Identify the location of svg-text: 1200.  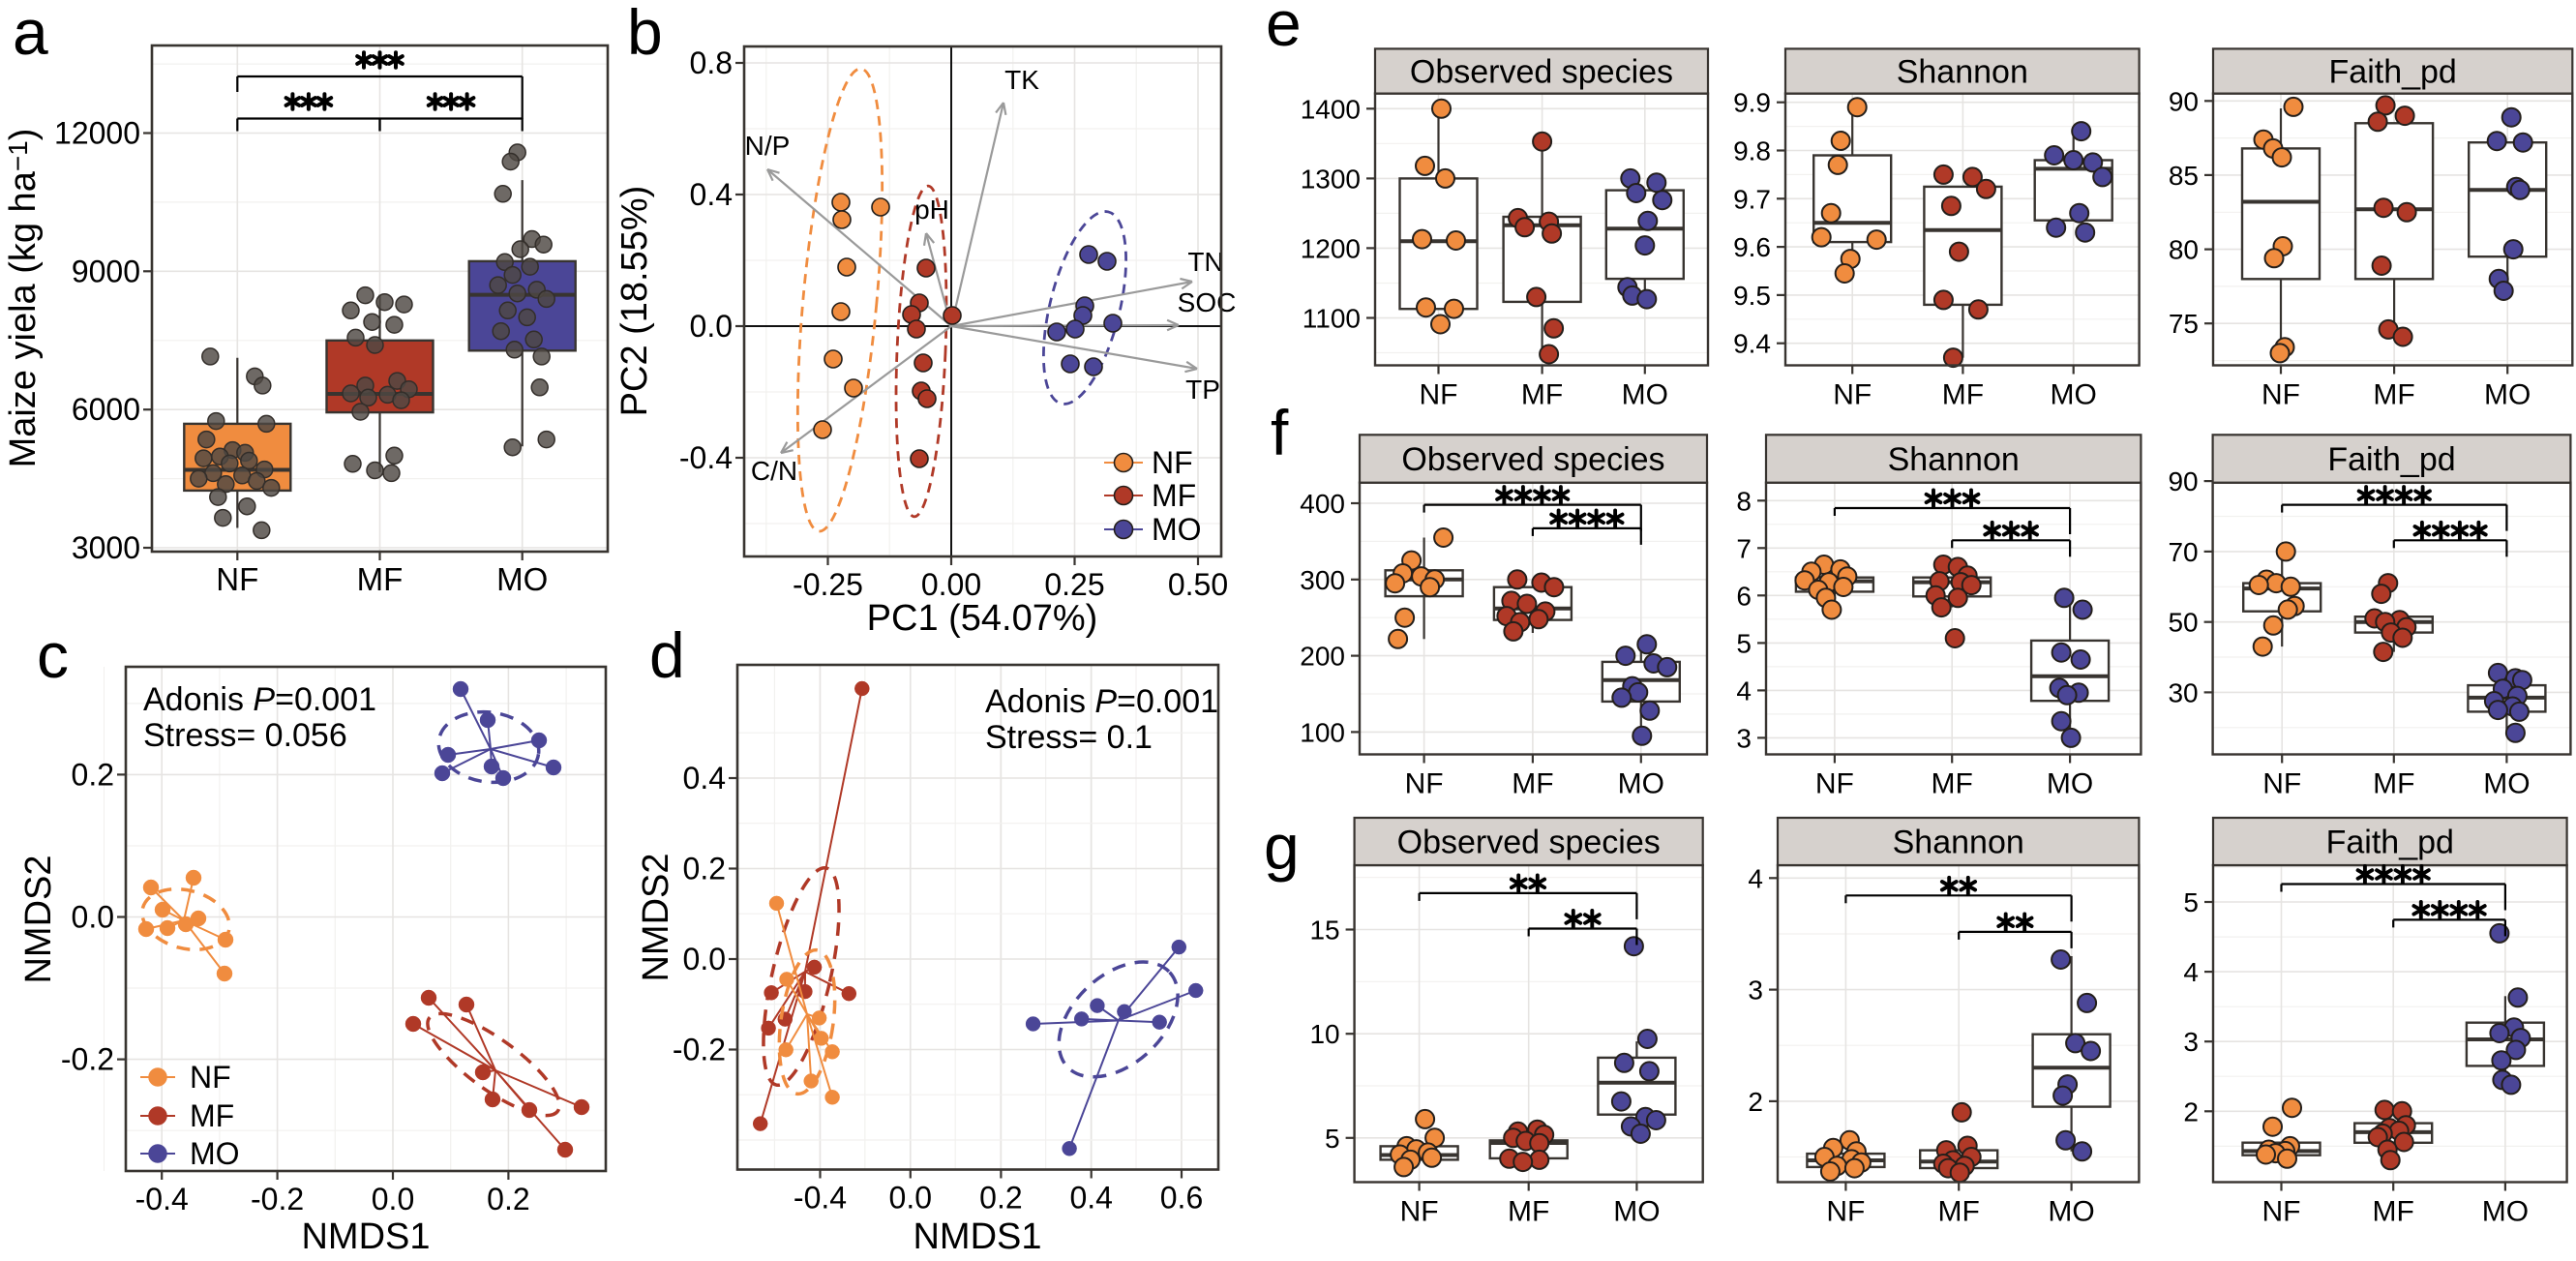
(1331, 248).